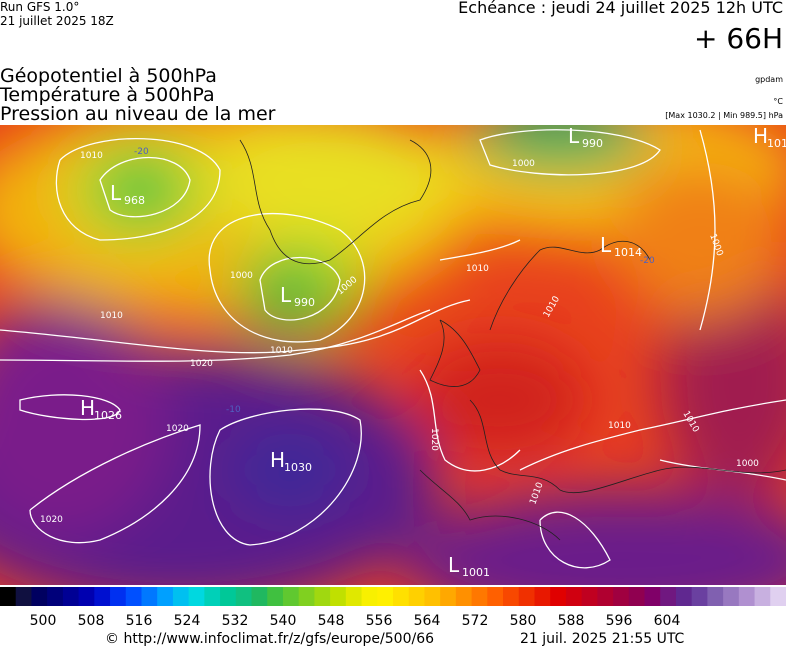  I want to click on lead-time: + 66H, so click(738, 38).